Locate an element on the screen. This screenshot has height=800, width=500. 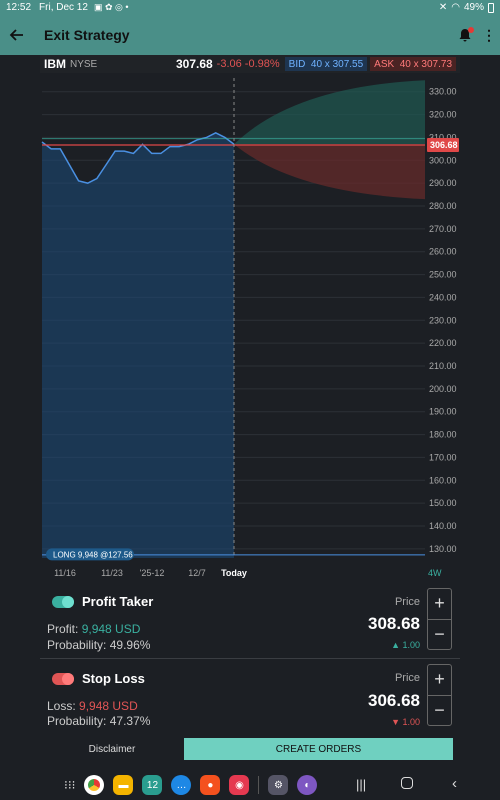
chrome-icon is located at coordinates (94, 785).